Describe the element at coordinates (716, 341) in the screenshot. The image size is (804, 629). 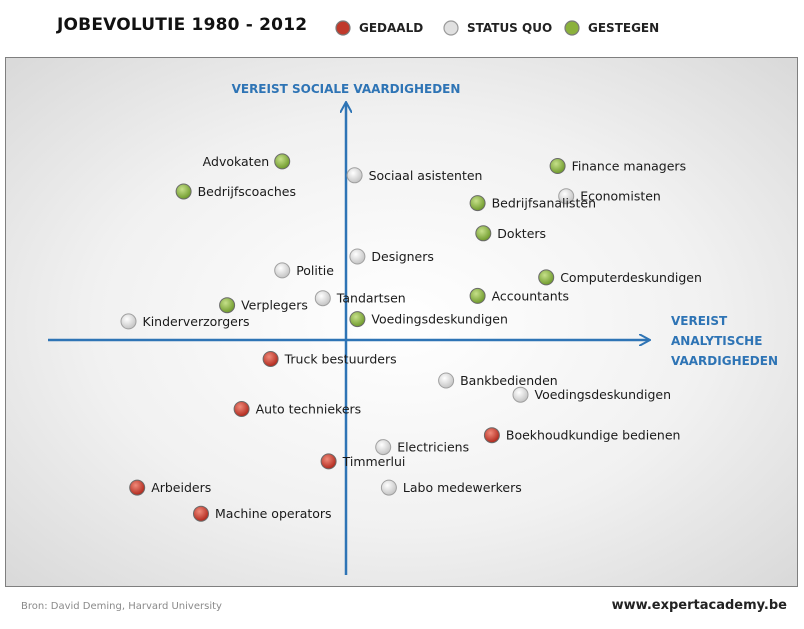
I see `x-axis-label-line-2: ANALYTISCHE` at that location.